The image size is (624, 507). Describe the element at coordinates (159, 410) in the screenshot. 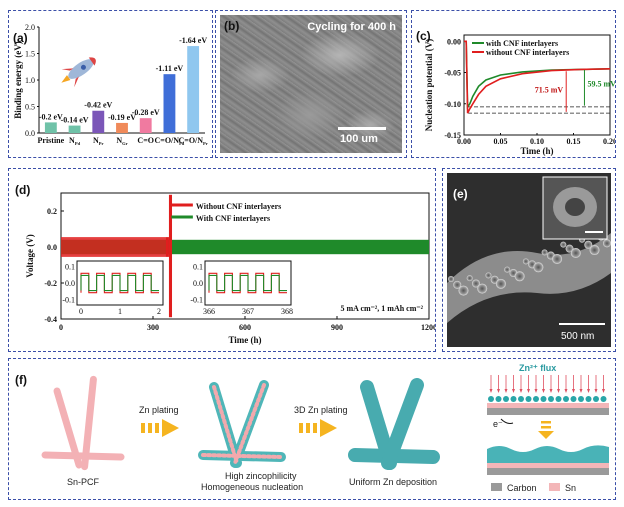

I see `zn-plating-label: Zn plating` at that location.